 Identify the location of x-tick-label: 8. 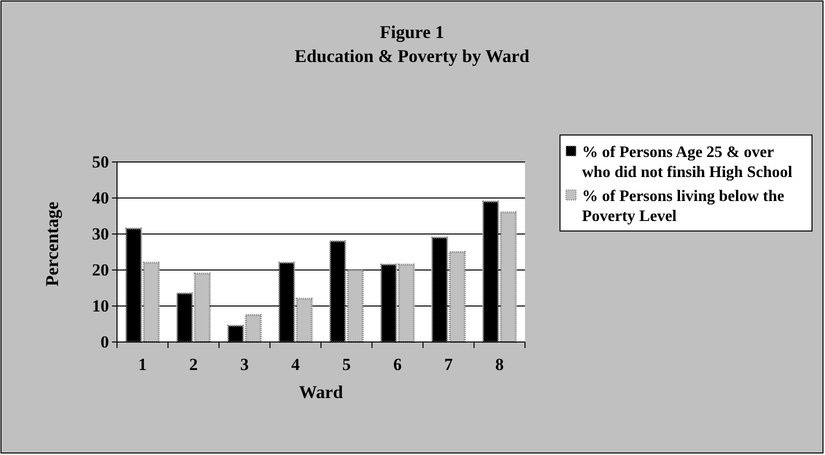
(499, 364).